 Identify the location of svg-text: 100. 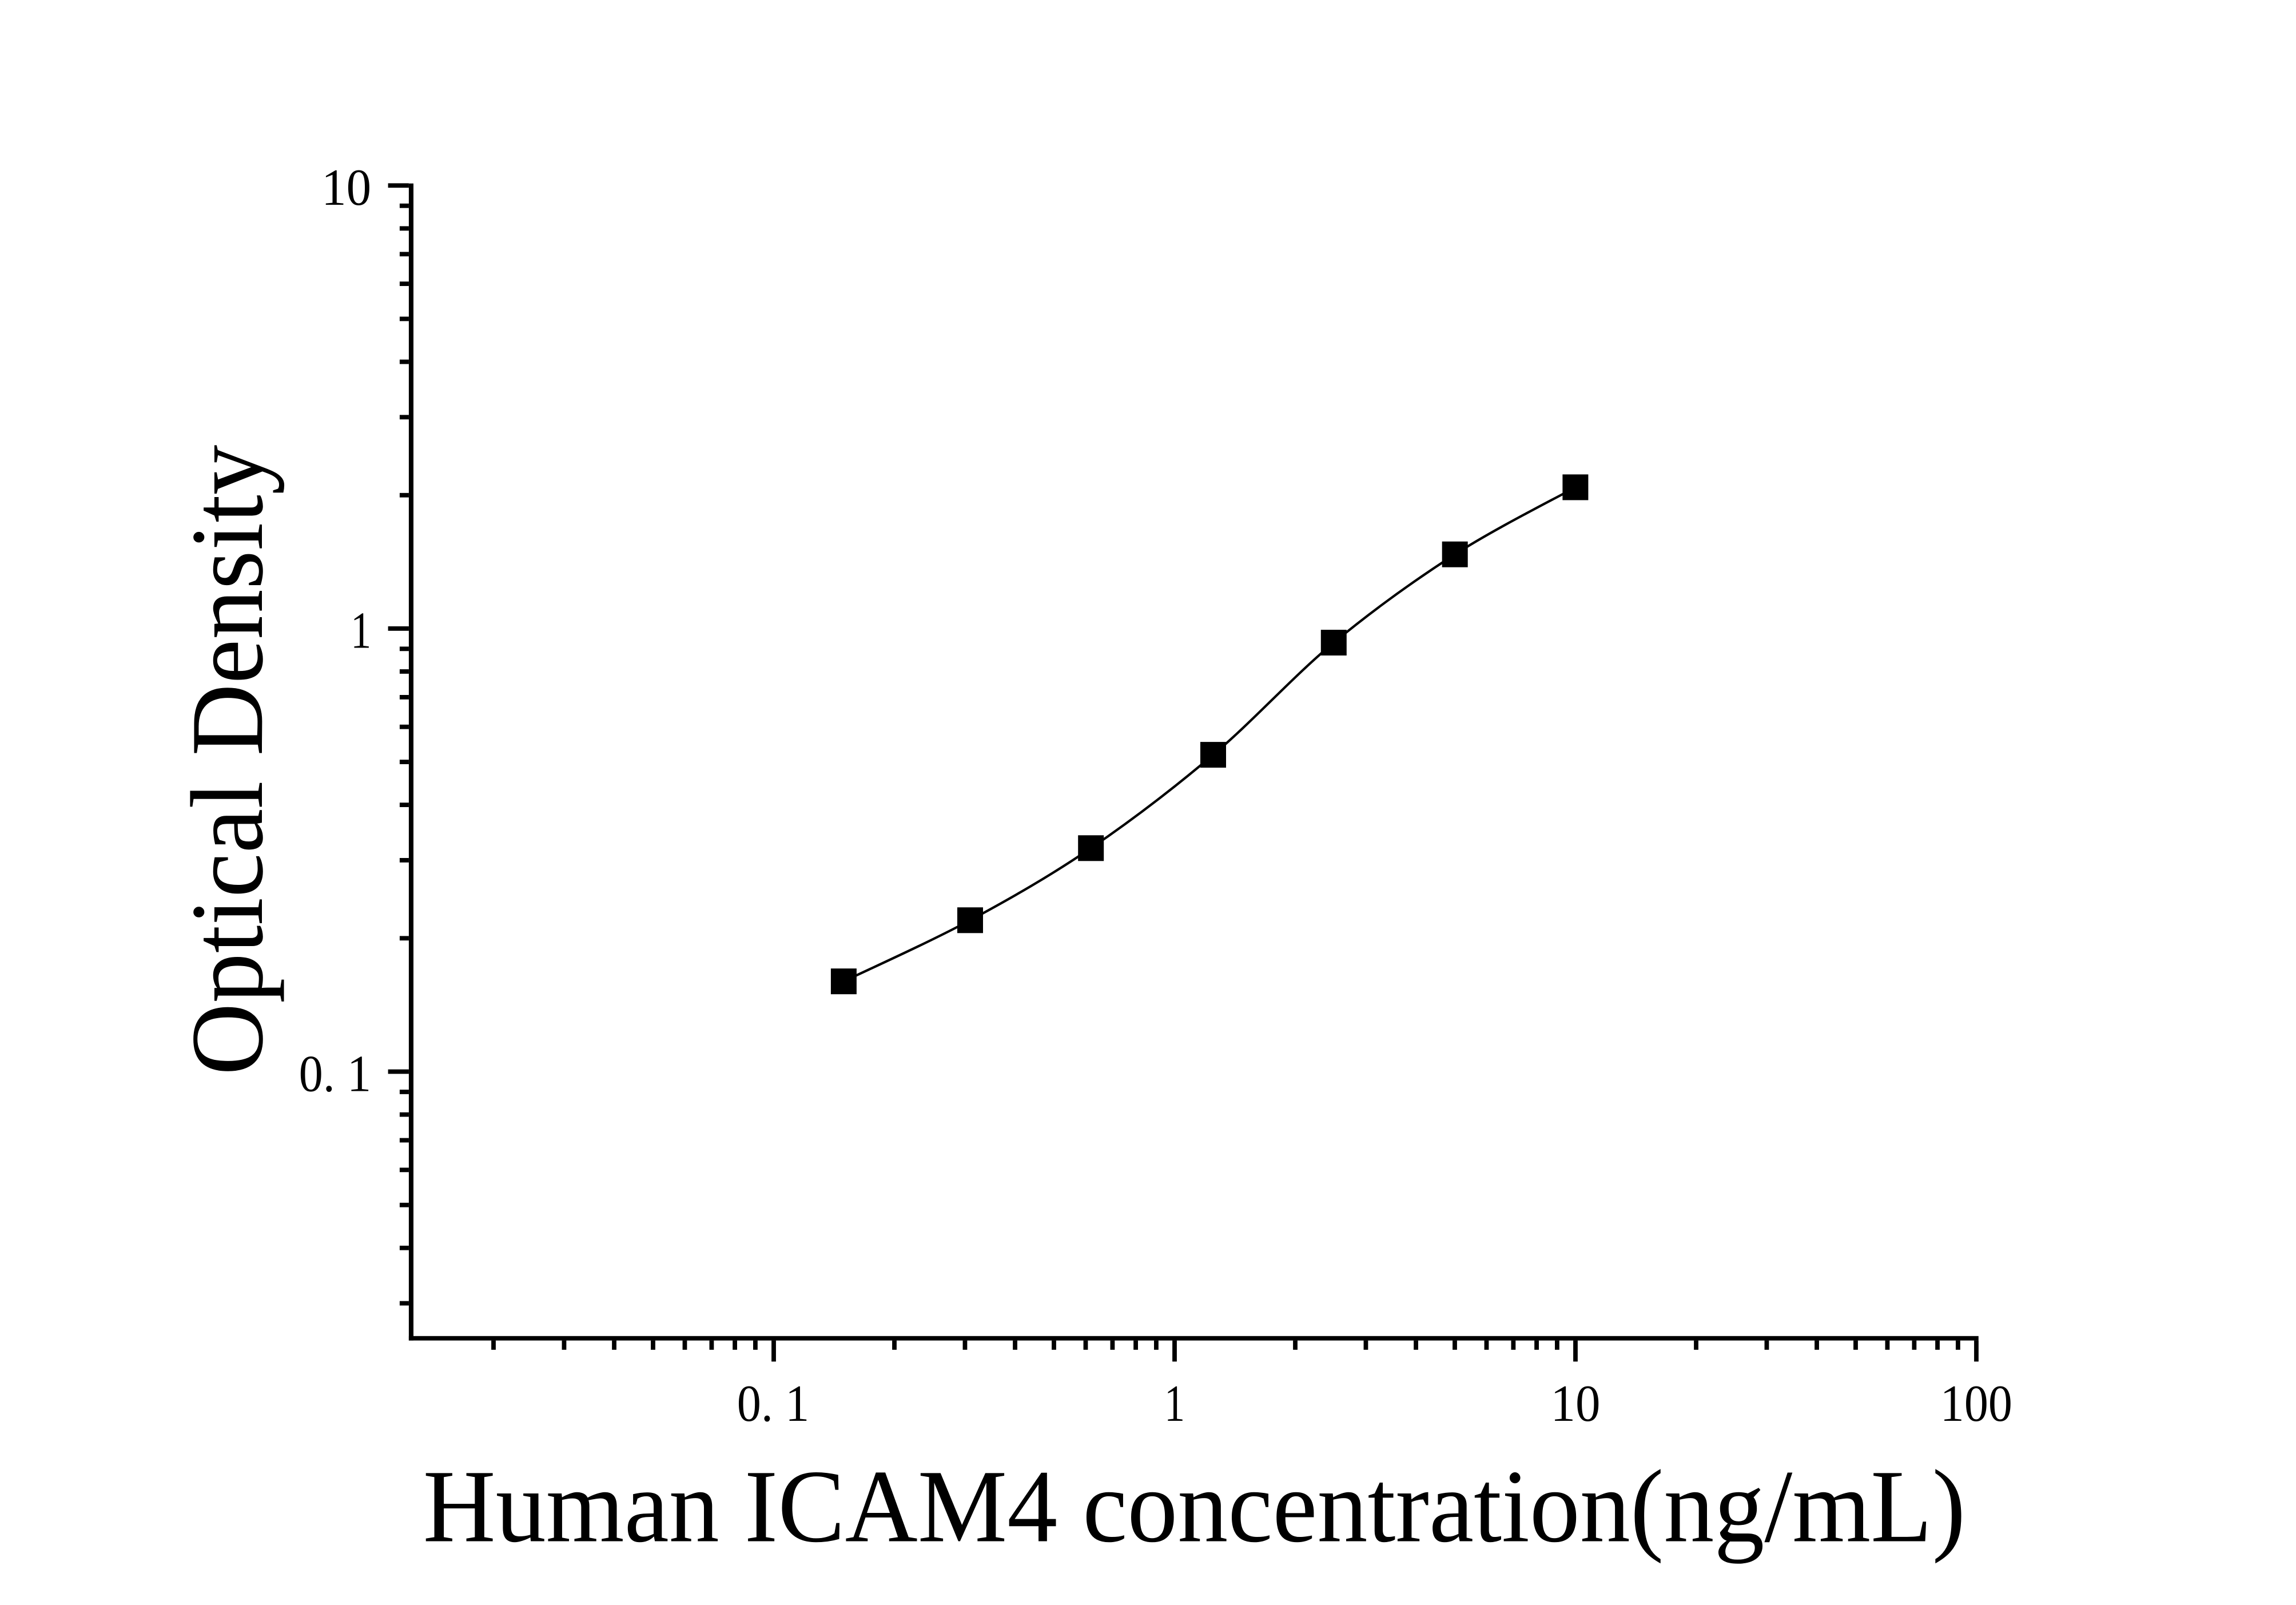
(1976, 1403).